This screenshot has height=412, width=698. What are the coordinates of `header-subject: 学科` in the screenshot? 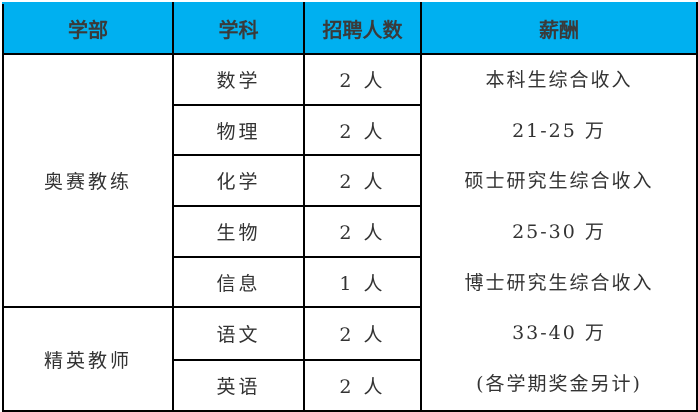 It's located at (238, 28).